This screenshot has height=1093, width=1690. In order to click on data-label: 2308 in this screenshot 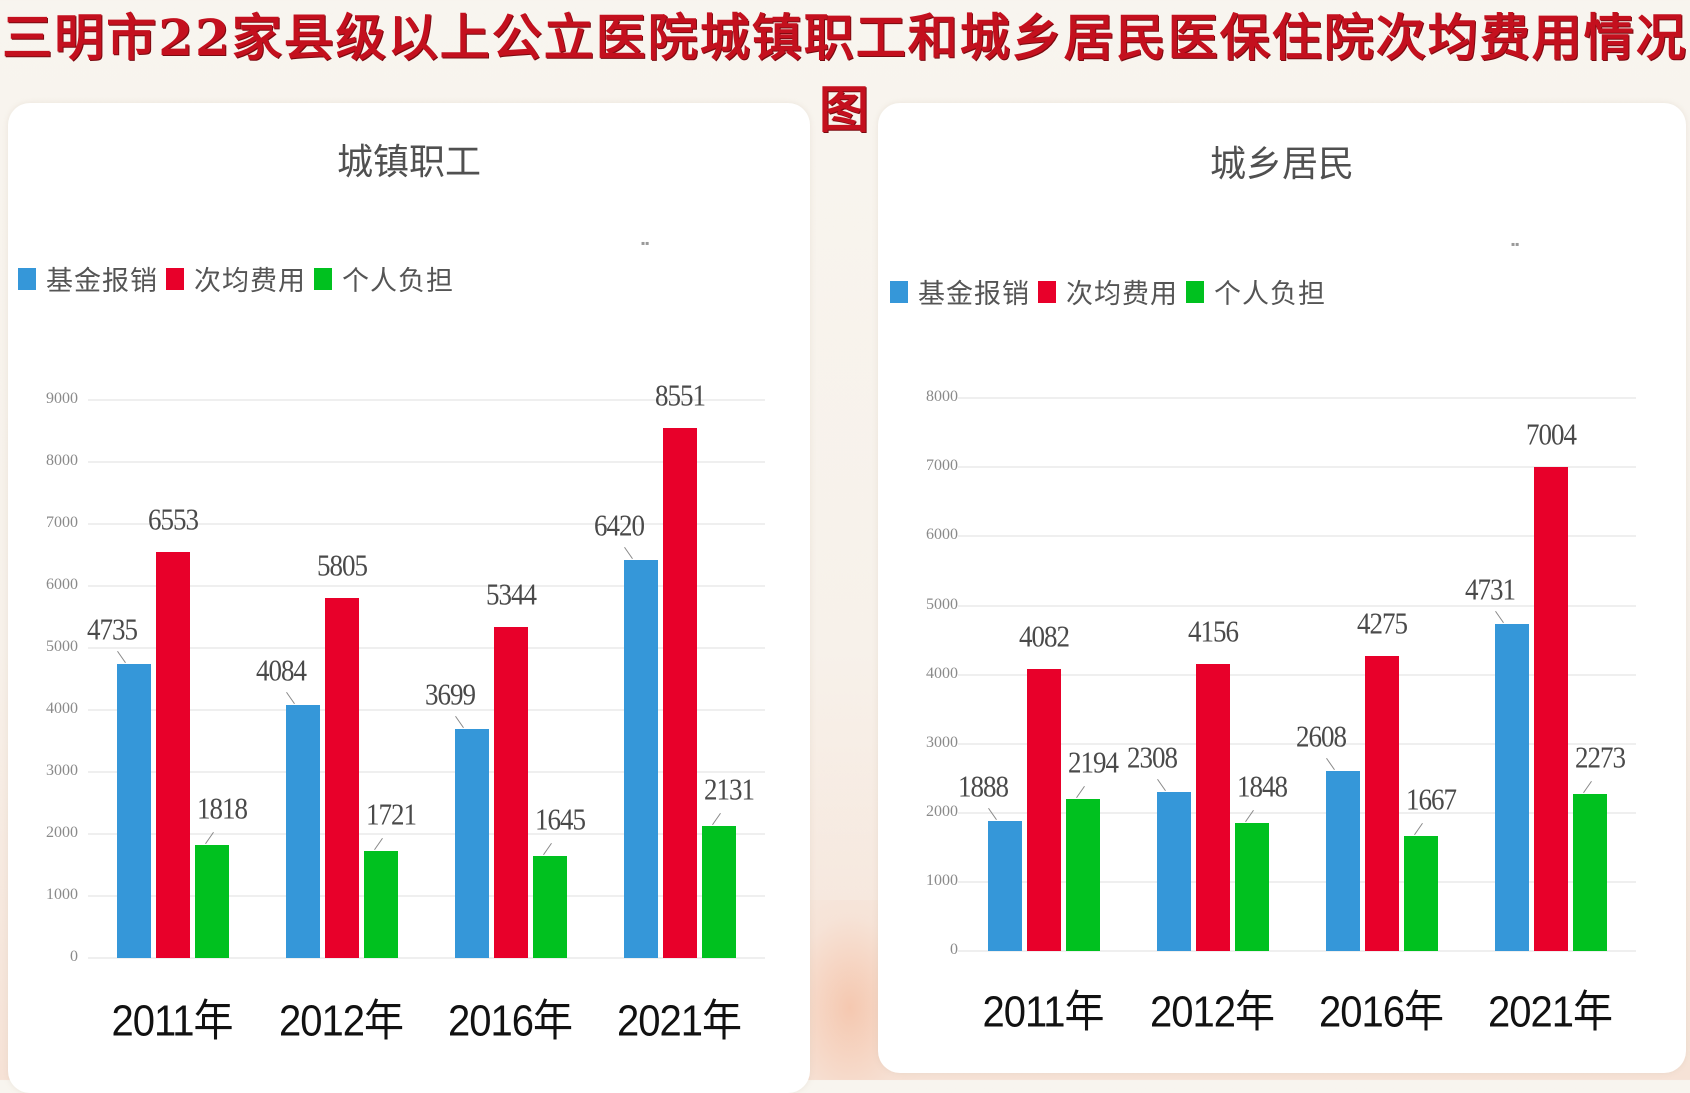, I will do `click(1152, 756)`.